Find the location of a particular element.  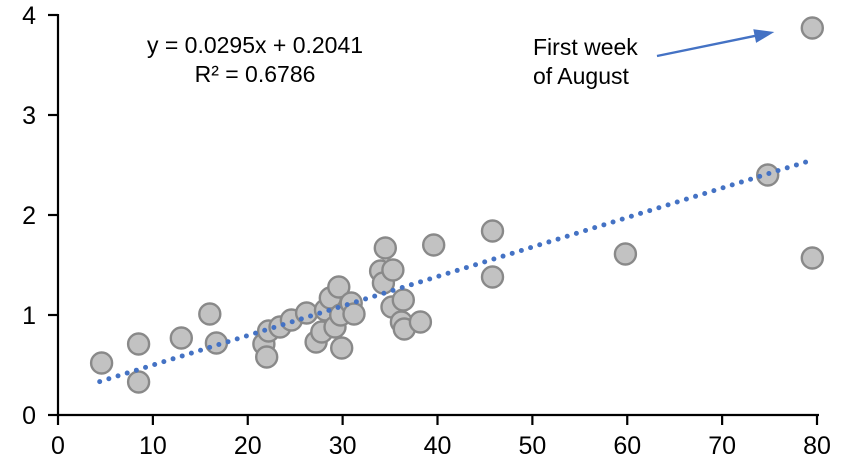

callout-line2: of August is located at coordinates (581, 76).